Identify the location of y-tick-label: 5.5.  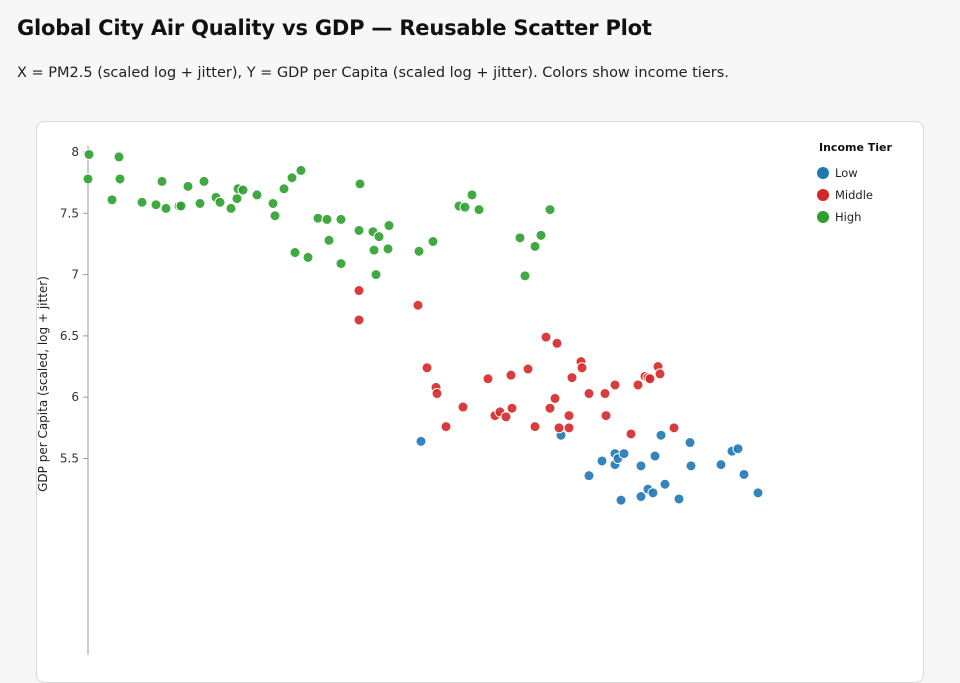
(69, 459).